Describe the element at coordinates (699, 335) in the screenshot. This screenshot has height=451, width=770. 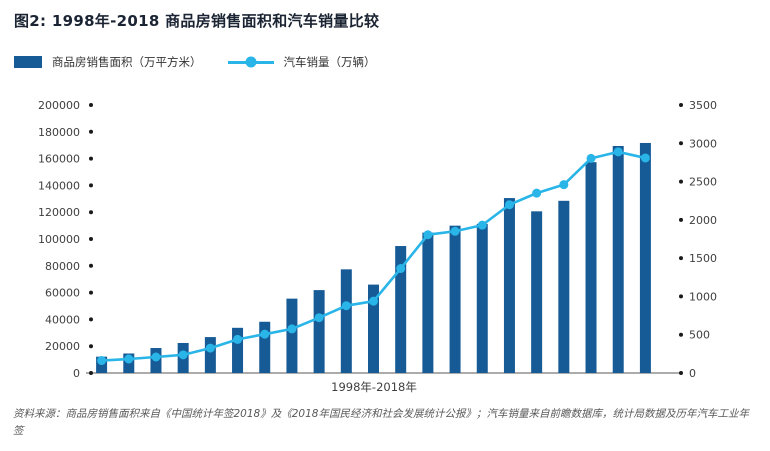
I see `right-tick-label: 500` at that location.